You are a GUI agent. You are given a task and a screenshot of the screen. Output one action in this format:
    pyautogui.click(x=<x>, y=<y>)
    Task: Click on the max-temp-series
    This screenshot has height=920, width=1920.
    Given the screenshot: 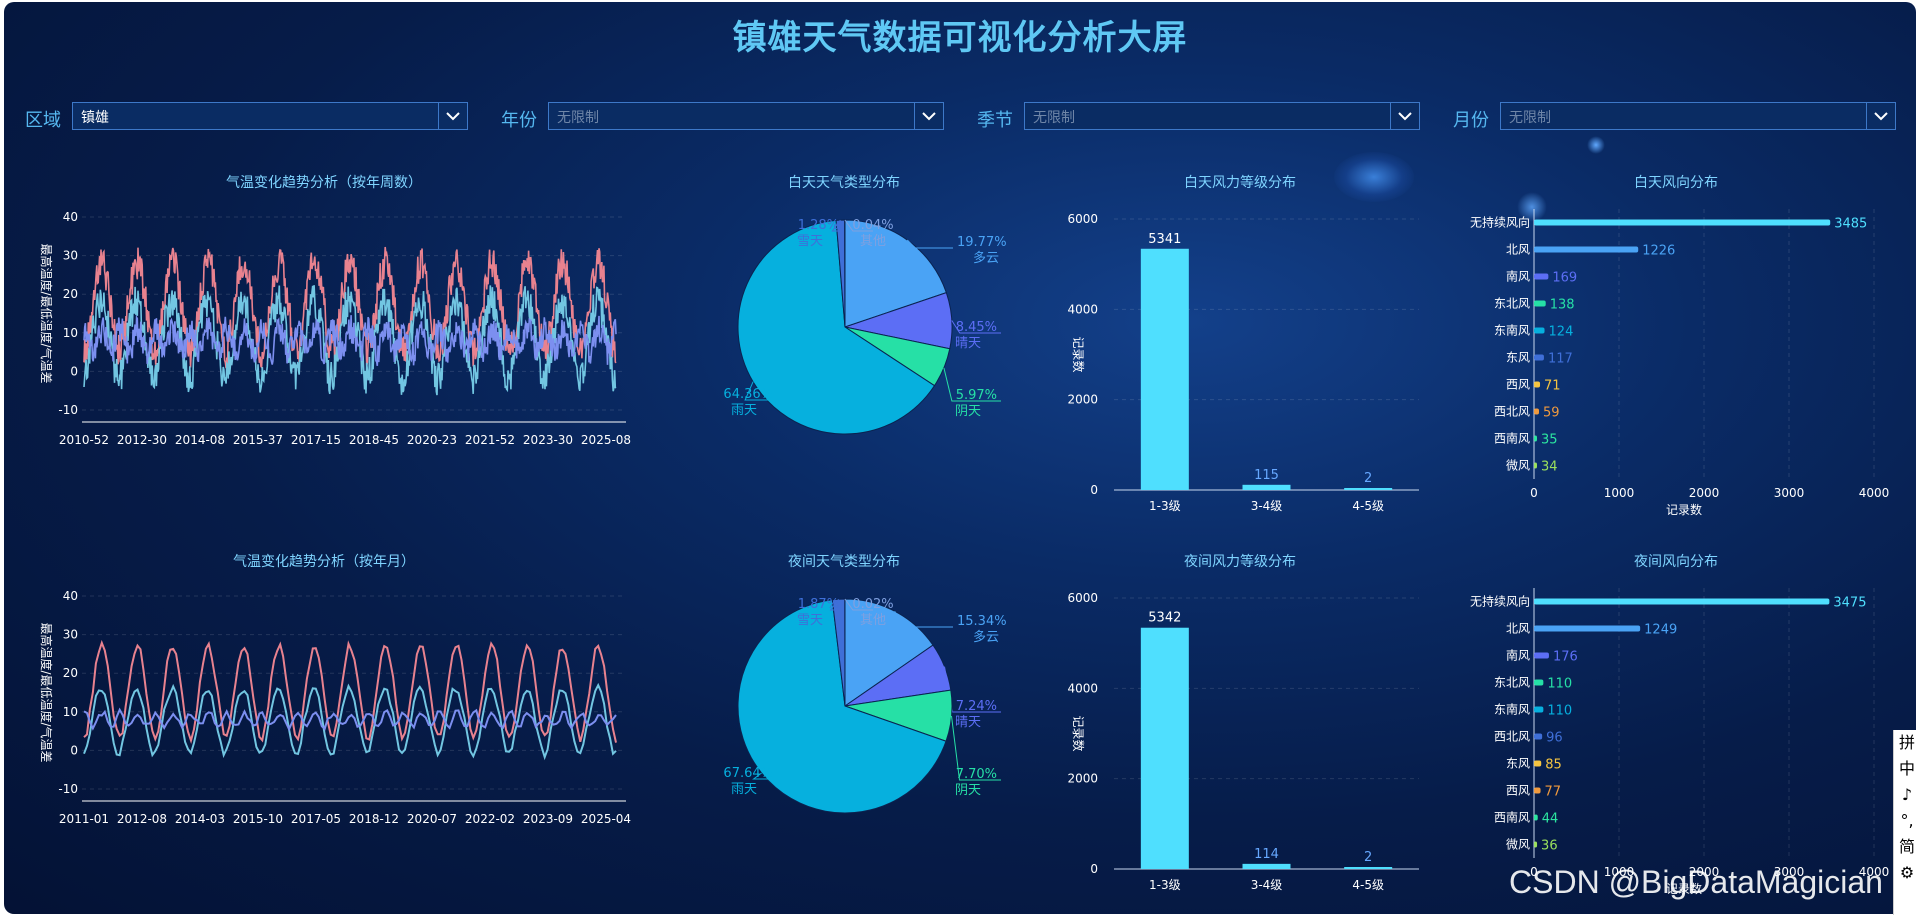 What is the action you would take?
    pyautogui.click(x=350, y=308)
    